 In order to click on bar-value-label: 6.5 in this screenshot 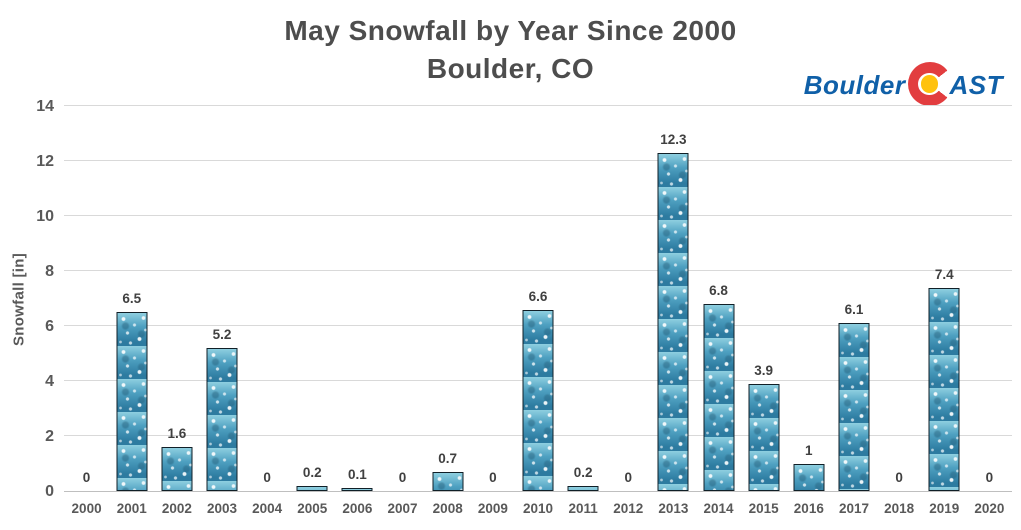, I will do `click(132, 299)`.